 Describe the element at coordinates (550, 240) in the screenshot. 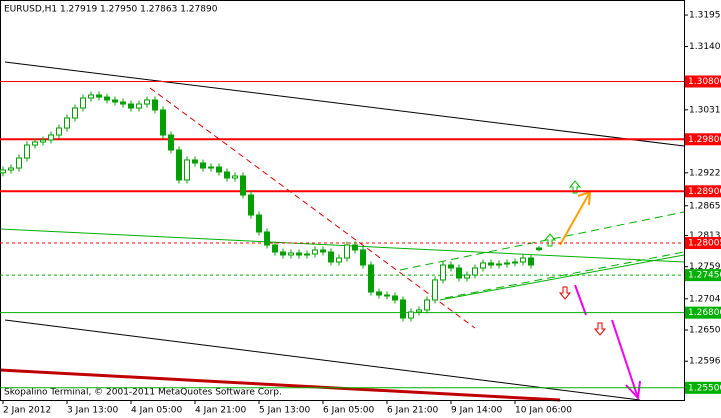

I see `up-arrow` at that location.